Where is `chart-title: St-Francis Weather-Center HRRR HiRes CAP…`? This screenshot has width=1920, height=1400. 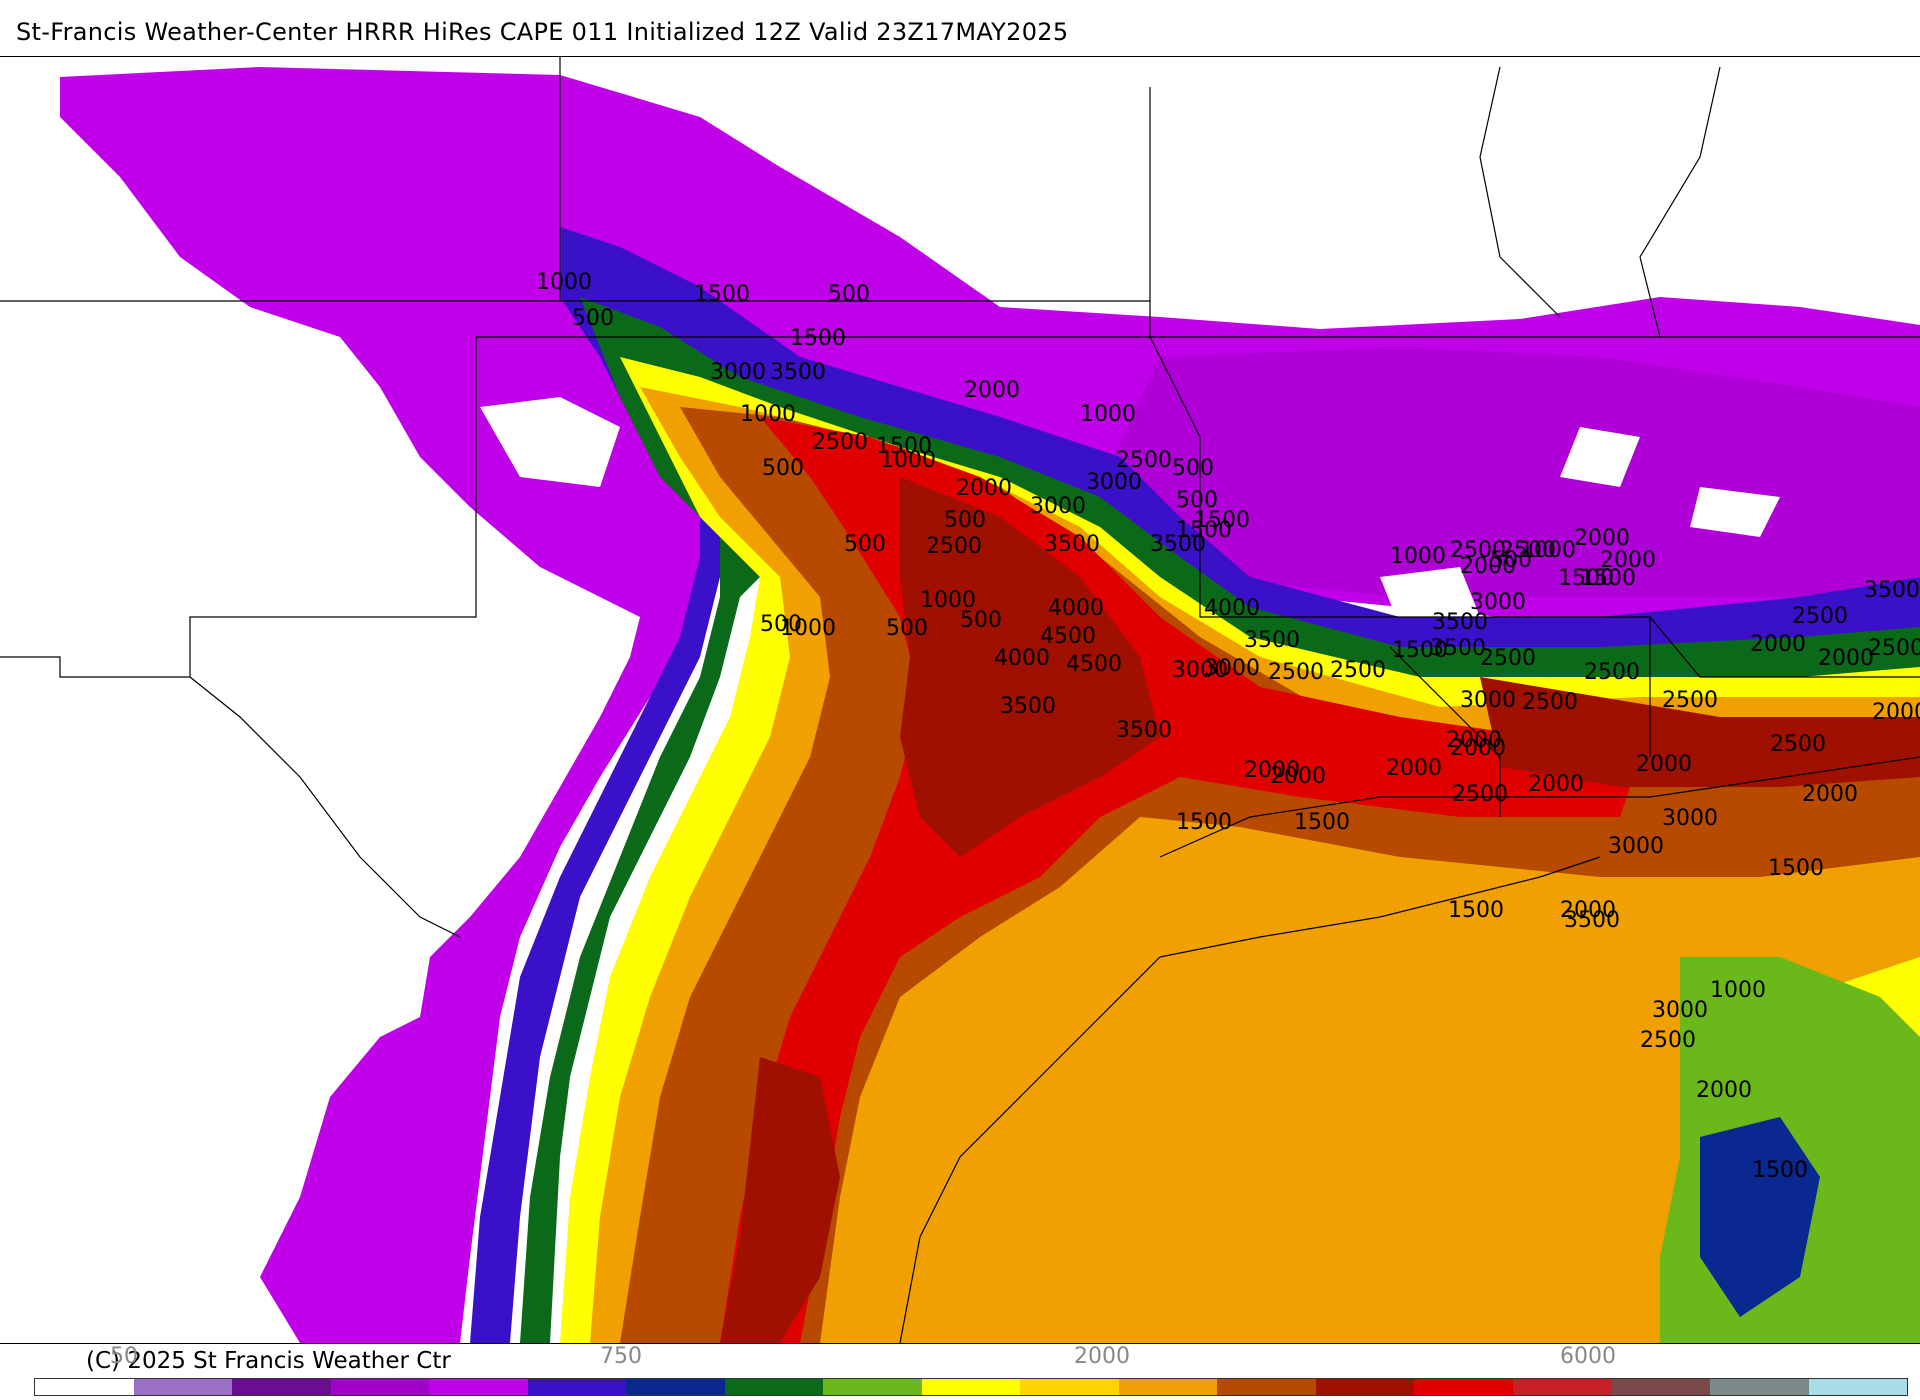 chart-title: St-Francis Weather-Center HRRR HiRes CAP… is located at coordinates (542, 32).